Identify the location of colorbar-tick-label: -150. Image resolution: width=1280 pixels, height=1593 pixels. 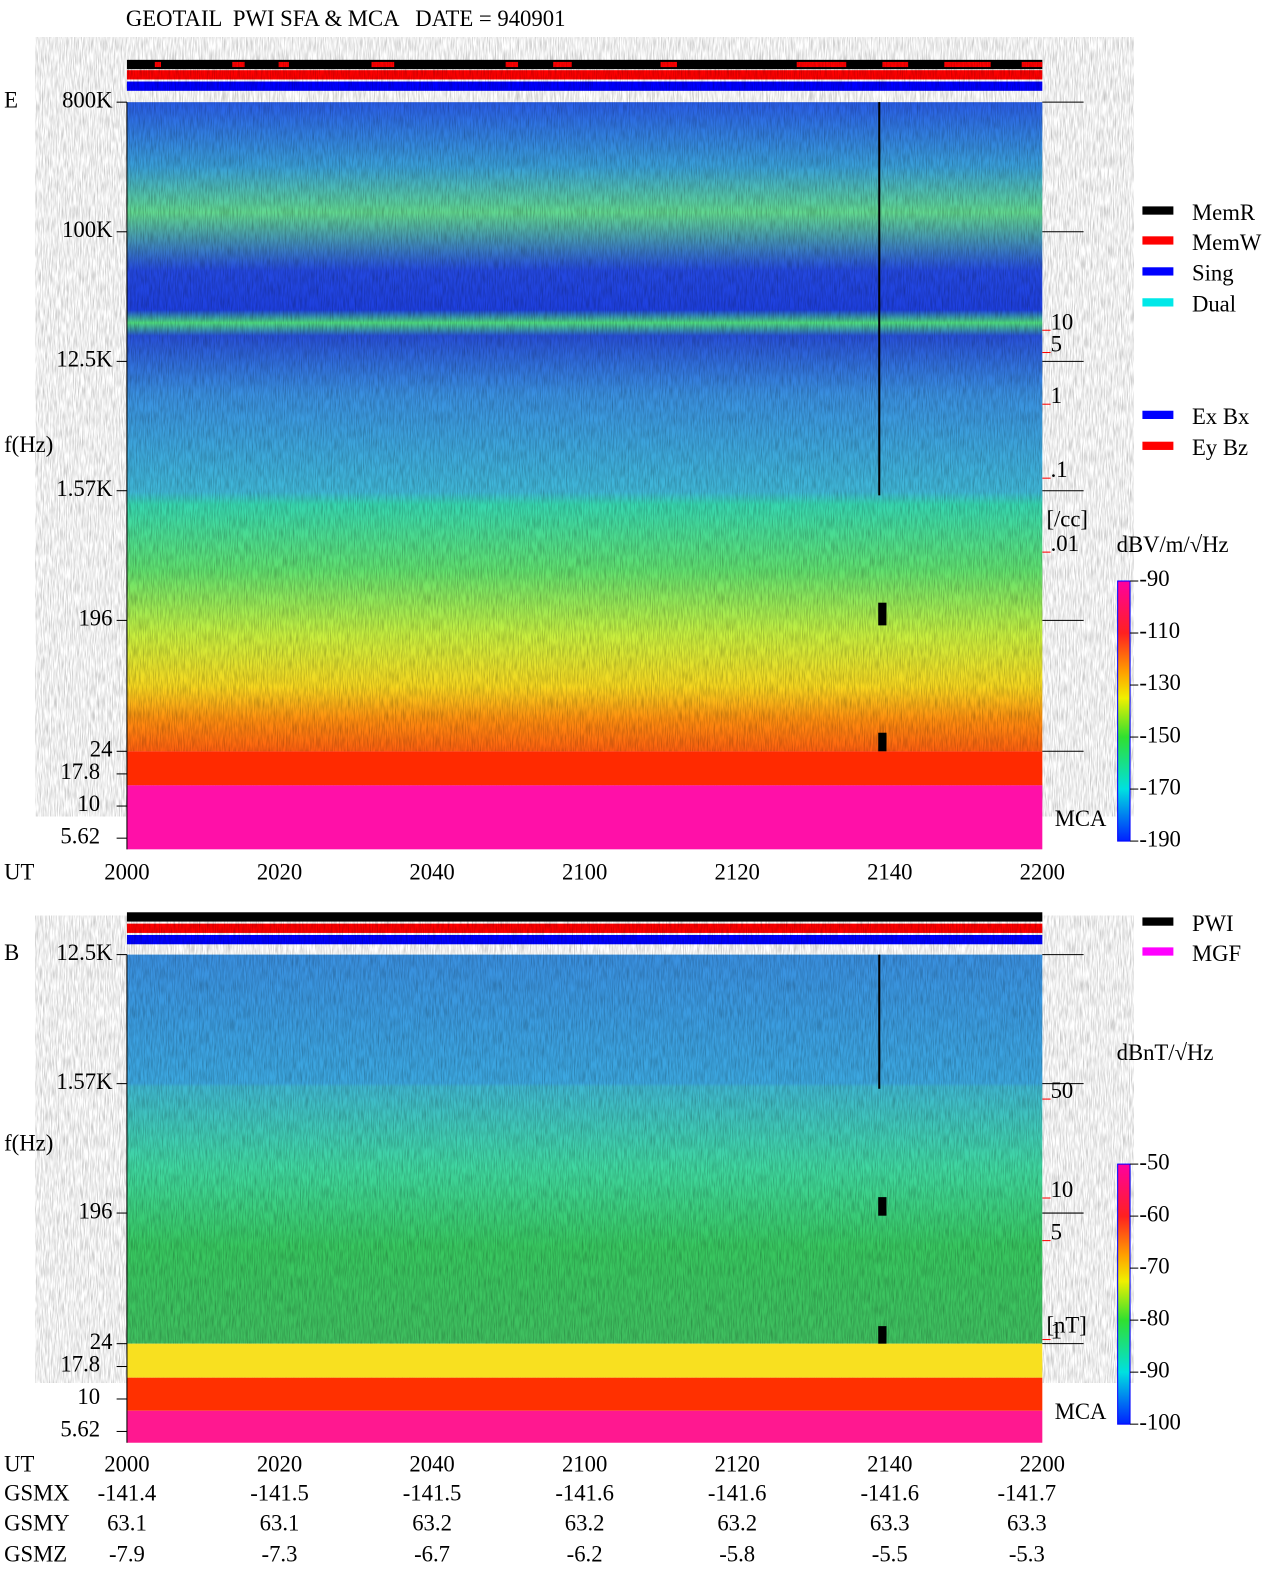
(1160, 734).